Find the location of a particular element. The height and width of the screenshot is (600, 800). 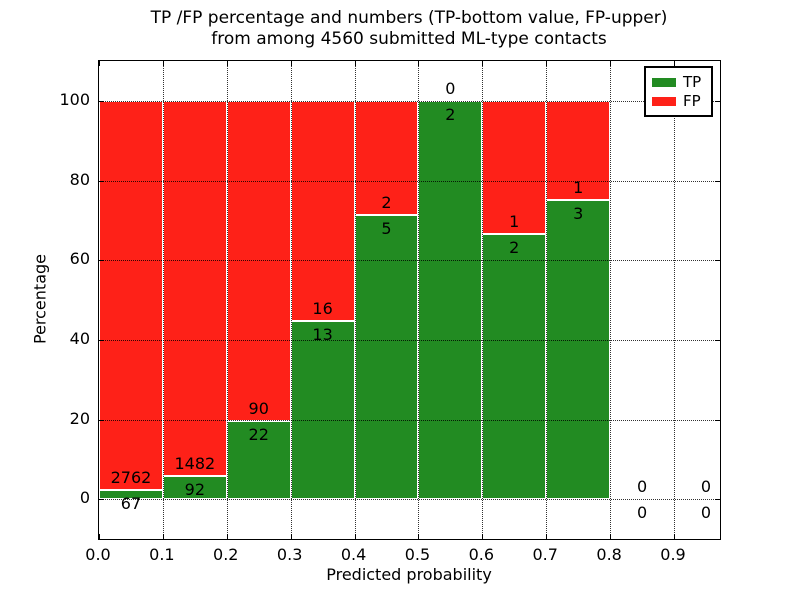

tp-count-label: 5 is located at coordinates (386, 228).